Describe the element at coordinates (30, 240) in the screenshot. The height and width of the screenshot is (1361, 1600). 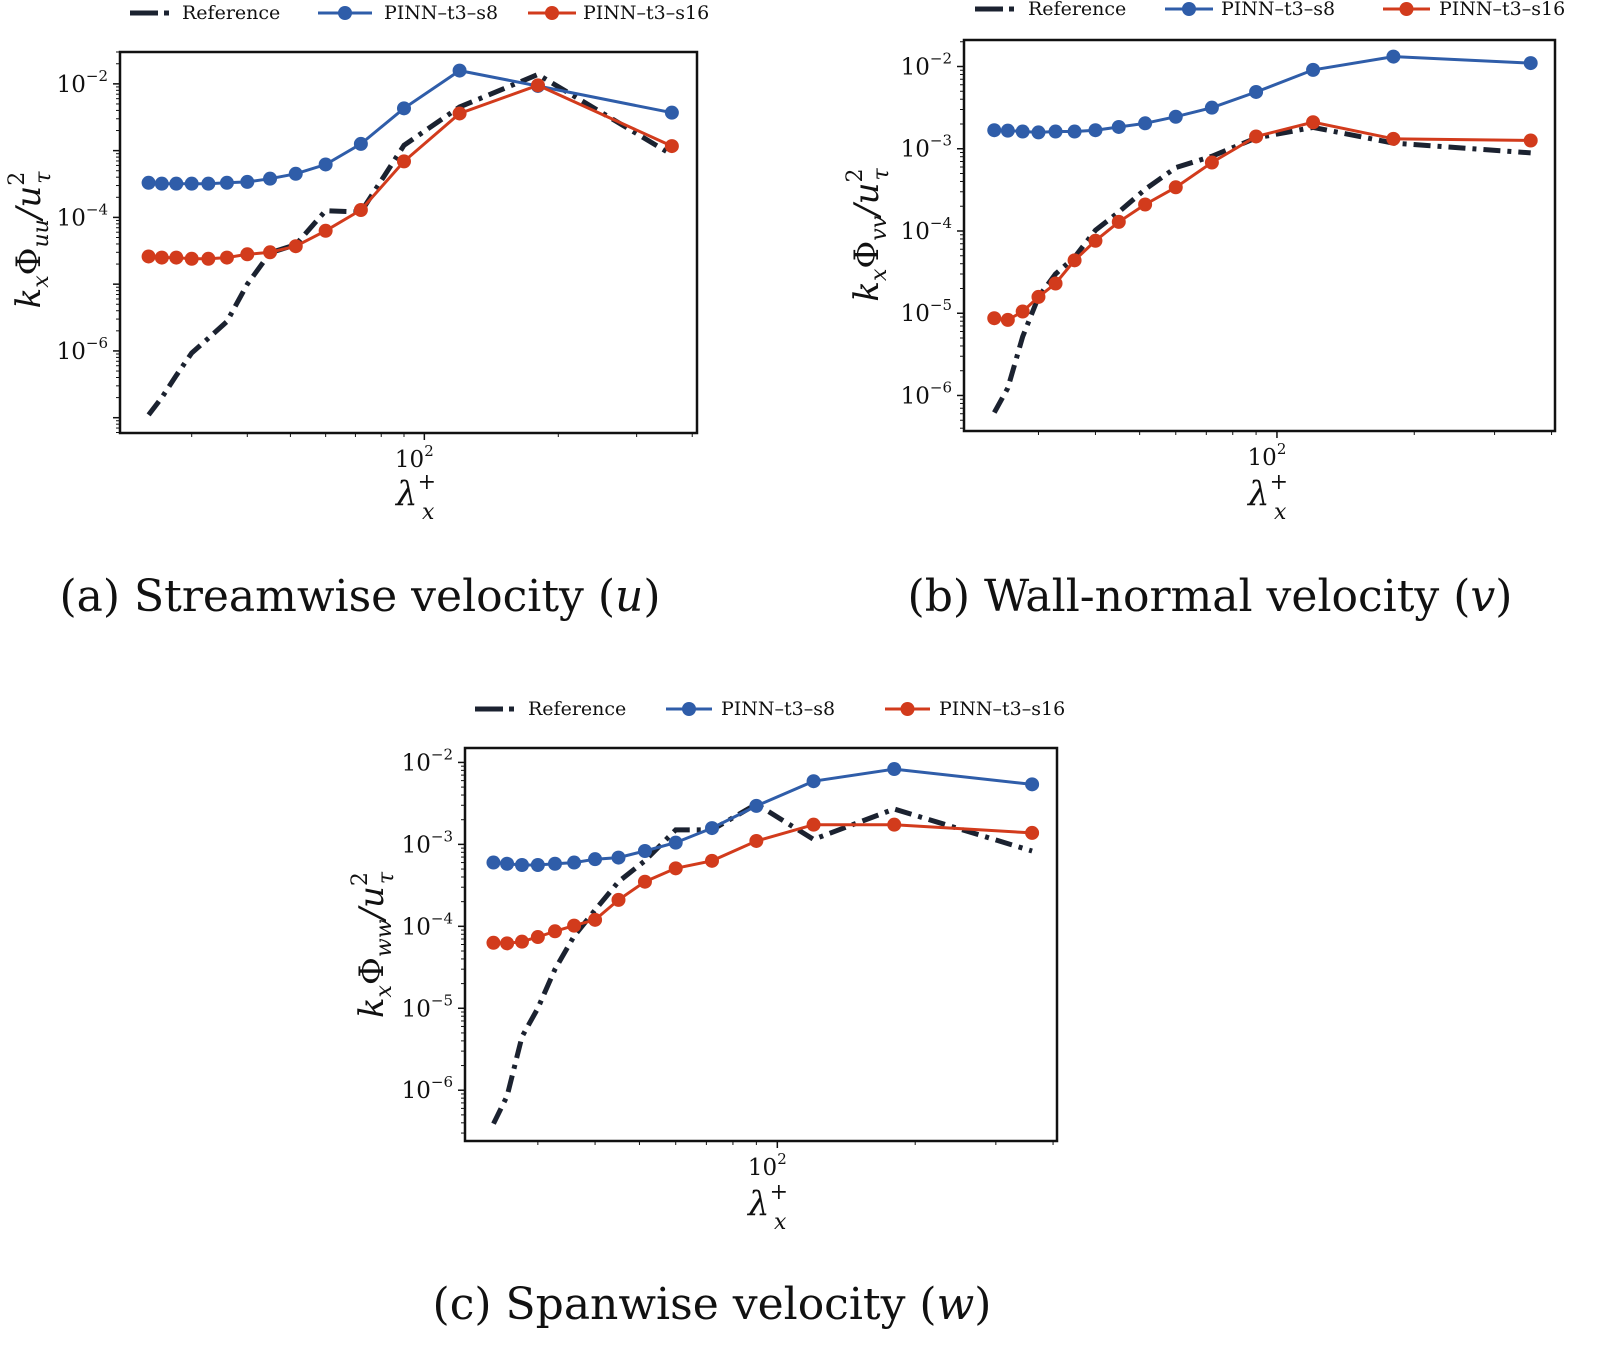
I see `y-axis-label: kxΦuu/u2τ` at that location.